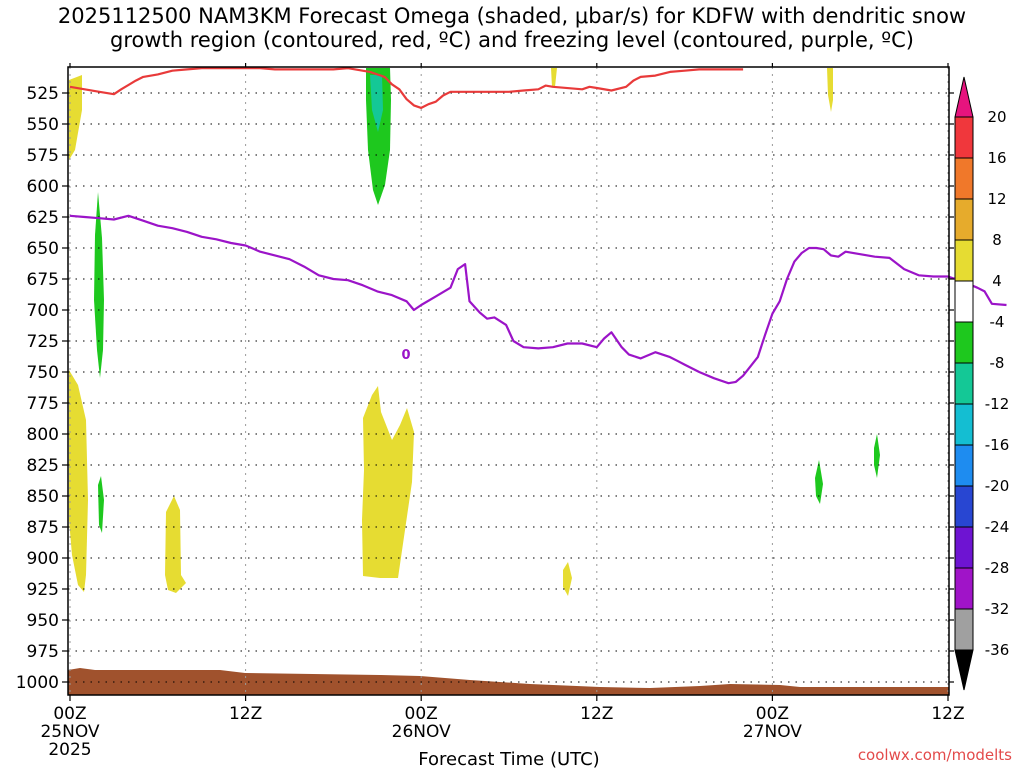 This screenshot has width=1024, height=768. What do you see at coordinates (43, 373) in the screenshot?
I see `y-tick-label: 750` at bounding box center [43, 373].